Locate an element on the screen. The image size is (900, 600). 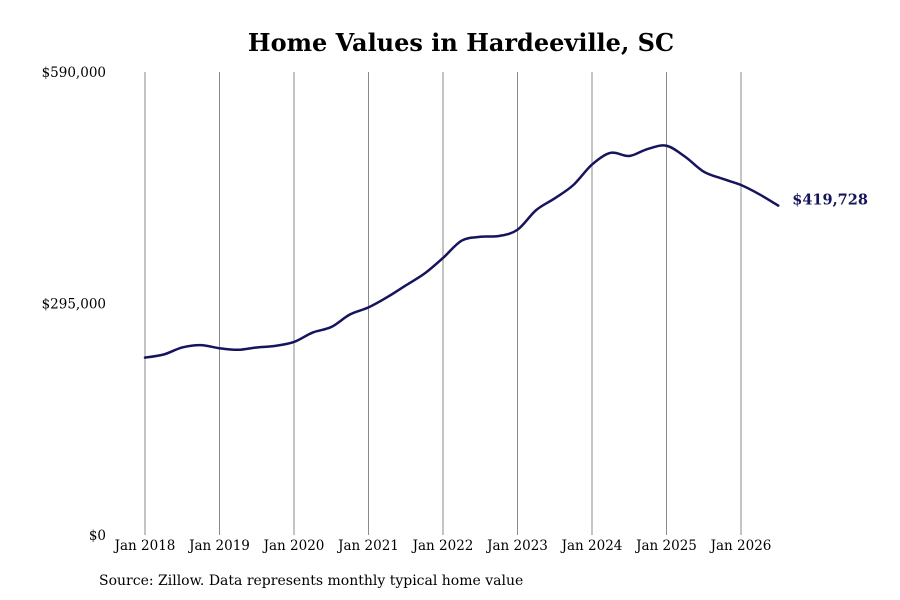
chart-title: Home Values in Hardeeville, SC is located at coordinates (461, 42).